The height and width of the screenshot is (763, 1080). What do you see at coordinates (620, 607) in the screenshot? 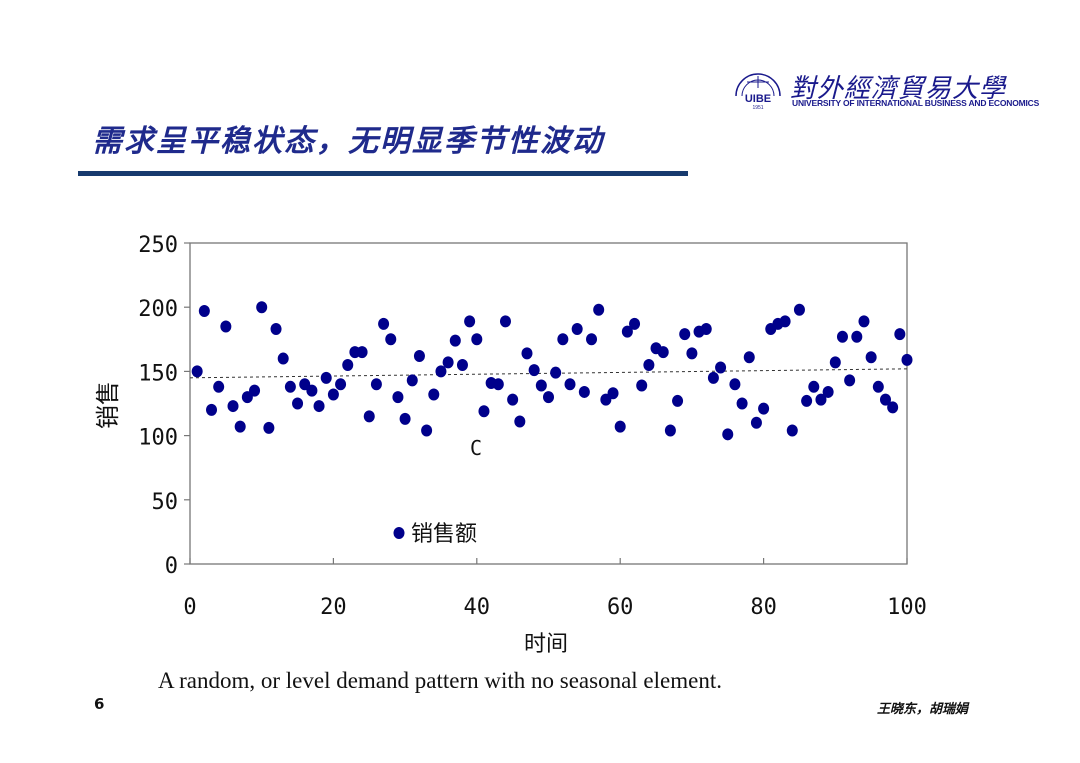
I see `x-tick-label: 60` at bounding box center [620, 607].